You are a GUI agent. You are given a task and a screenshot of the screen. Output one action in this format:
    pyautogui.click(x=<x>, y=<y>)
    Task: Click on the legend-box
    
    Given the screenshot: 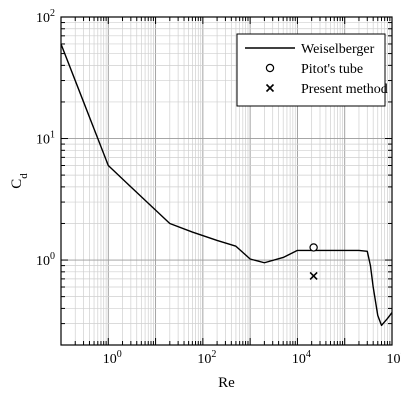 What is the action you would take?
    pyautogui.click(x=311, y=70)
    